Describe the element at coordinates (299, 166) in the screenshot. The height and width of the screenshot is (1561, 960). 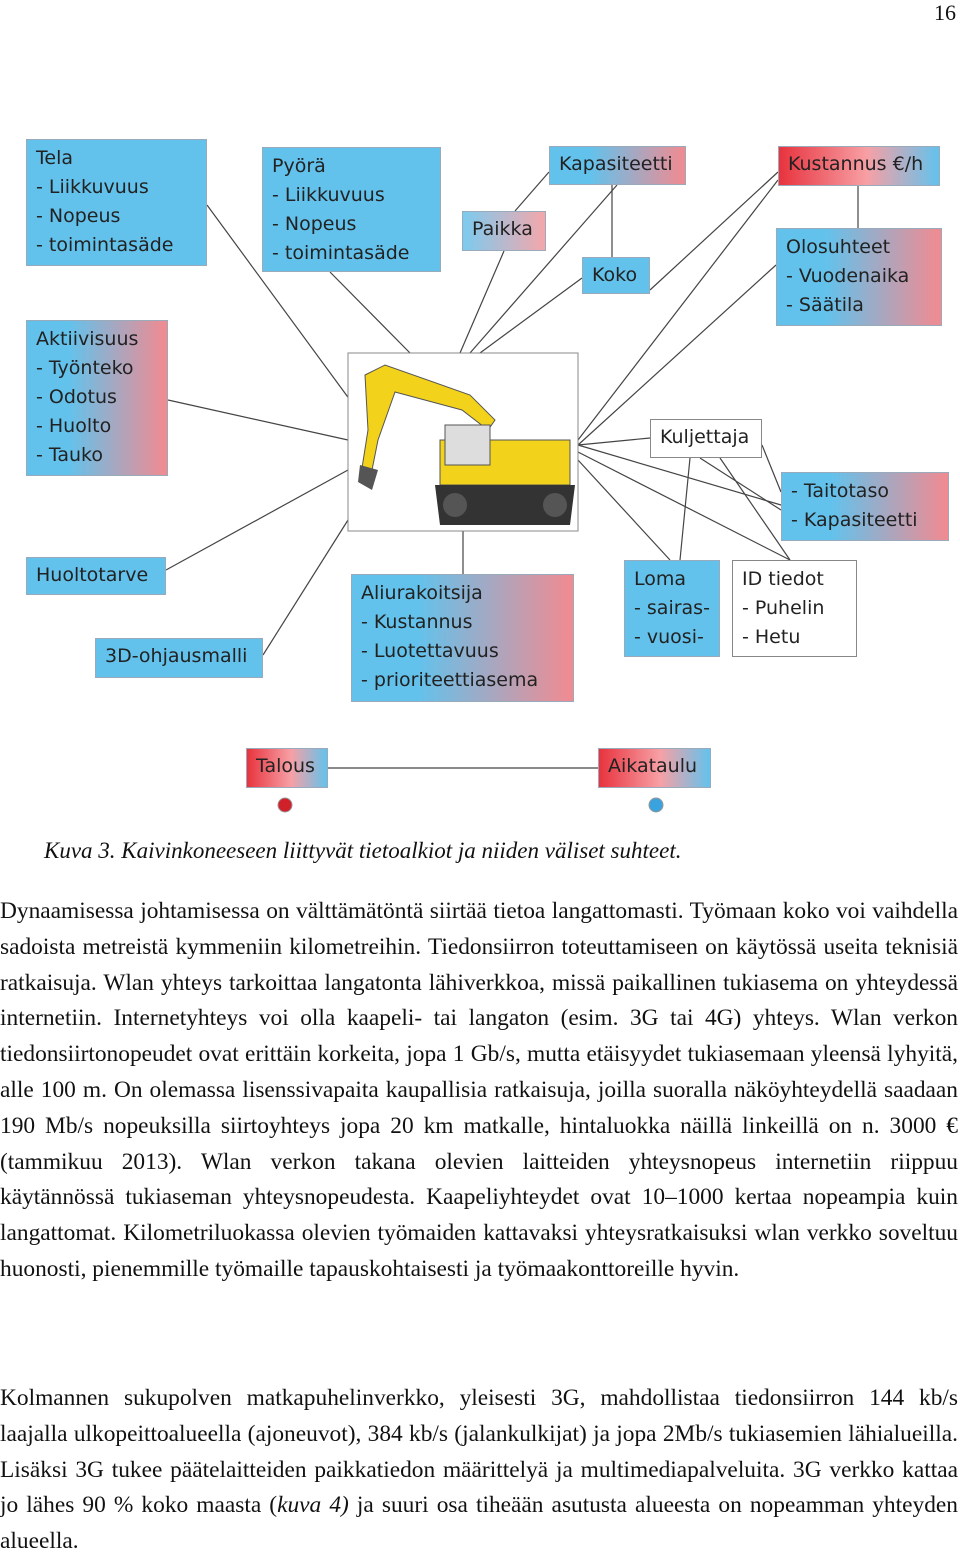
I see `node-line: Pyörä` at that location.